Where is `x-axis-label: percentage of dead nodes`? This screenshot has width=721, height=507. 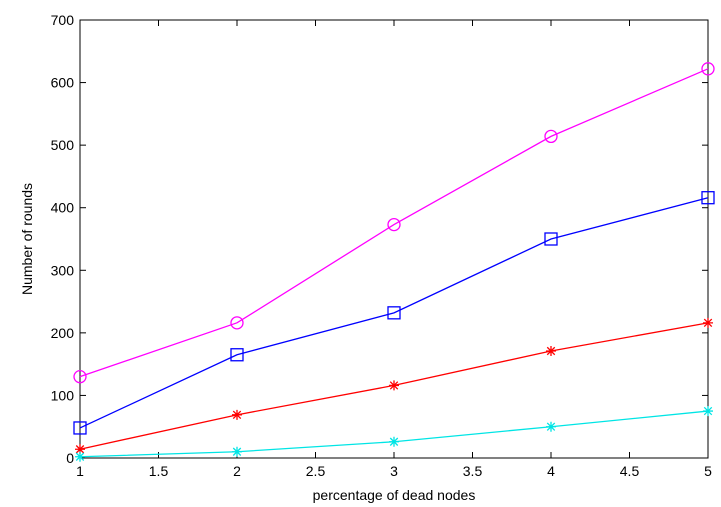
x-axis-label: percentage of dead nodes is located at coordinates (394, 495).